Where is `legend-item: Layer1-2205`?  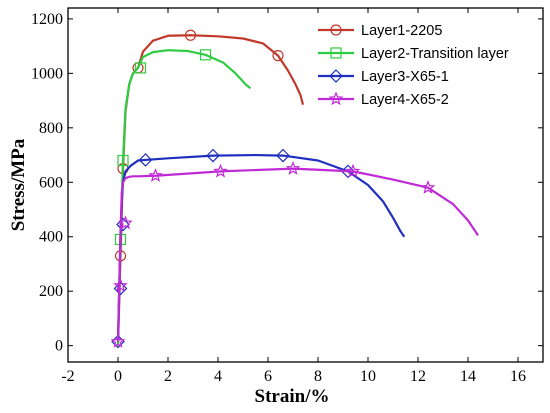
legend-item: Layer1-2205 is located at coordinates (380, 31).